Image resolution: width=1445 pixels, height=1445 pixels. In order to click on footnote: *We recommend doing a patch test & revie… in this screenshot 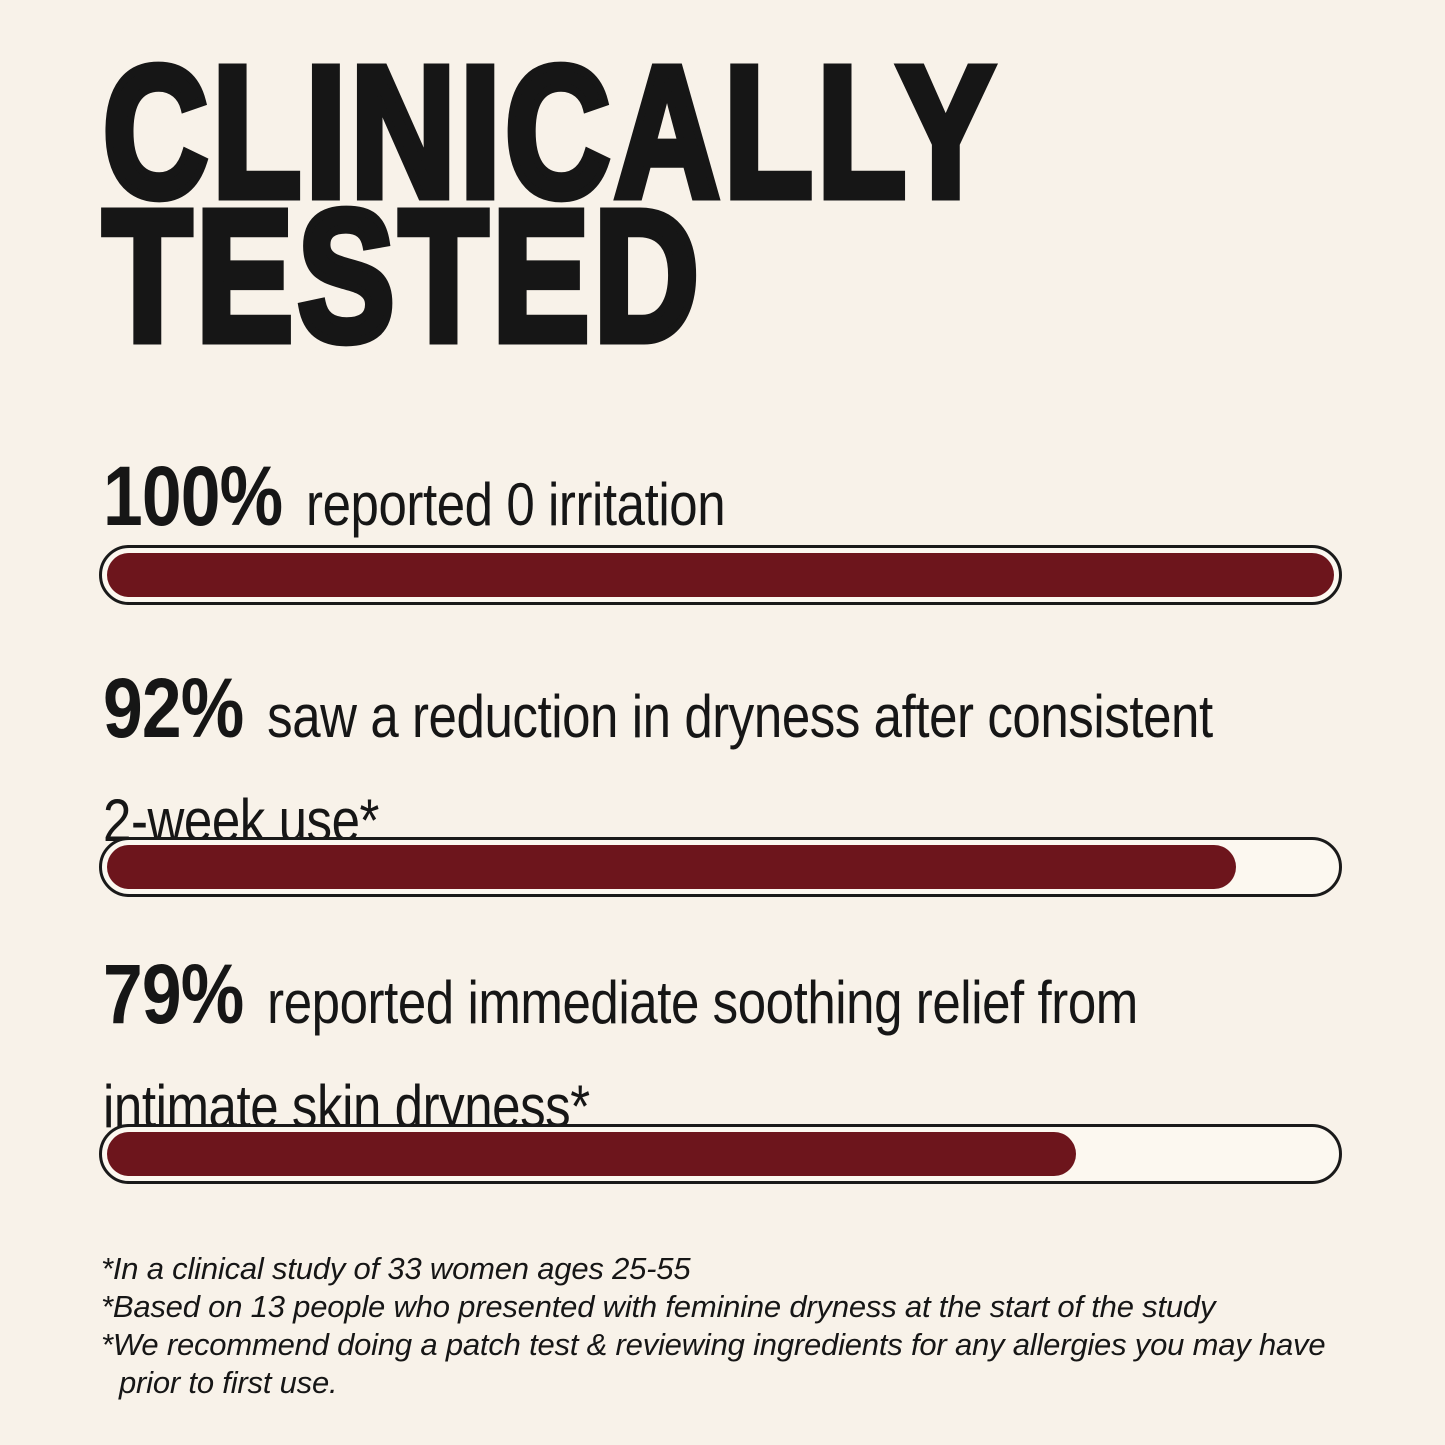, I will do `click(713, 1363)`.